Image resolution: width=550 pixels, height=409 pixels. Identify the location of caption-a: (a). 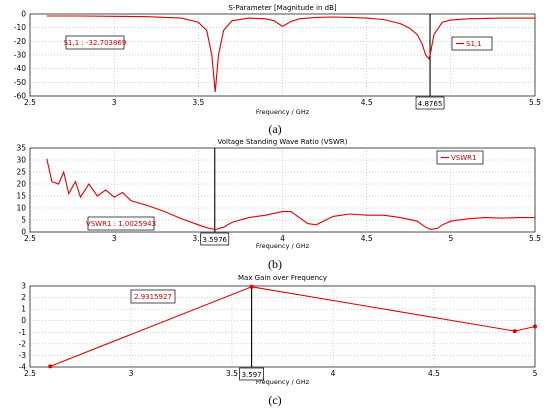
(274, 129).